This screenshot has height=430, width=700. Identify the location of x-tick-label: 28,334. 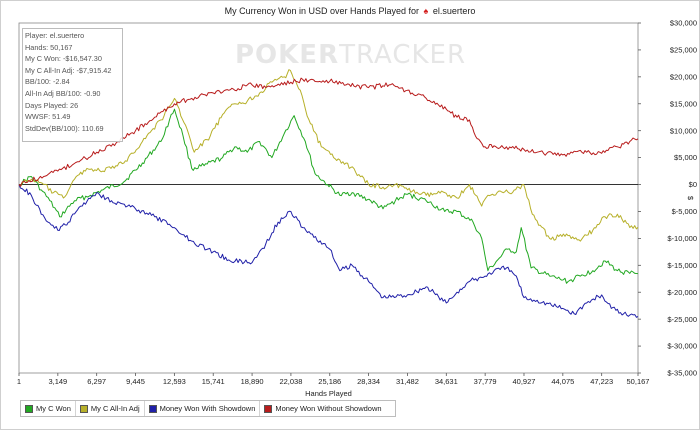
(368, 381).